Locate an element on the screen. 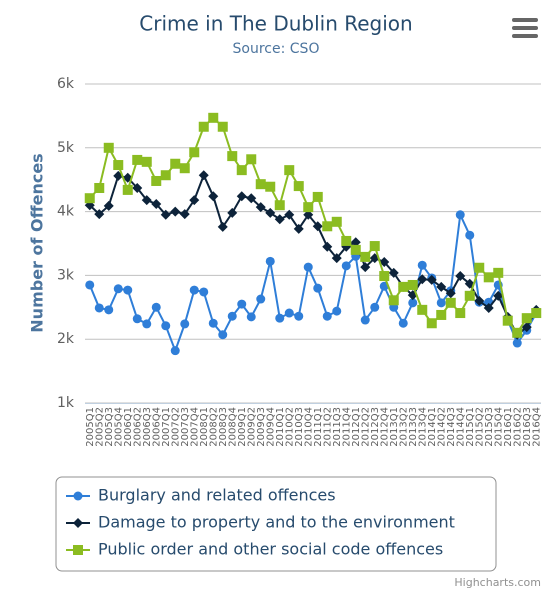 The width and height of the screenshot is (549, 592). x-tick-label: 2015Q4 is located at coordinates (498, 427).